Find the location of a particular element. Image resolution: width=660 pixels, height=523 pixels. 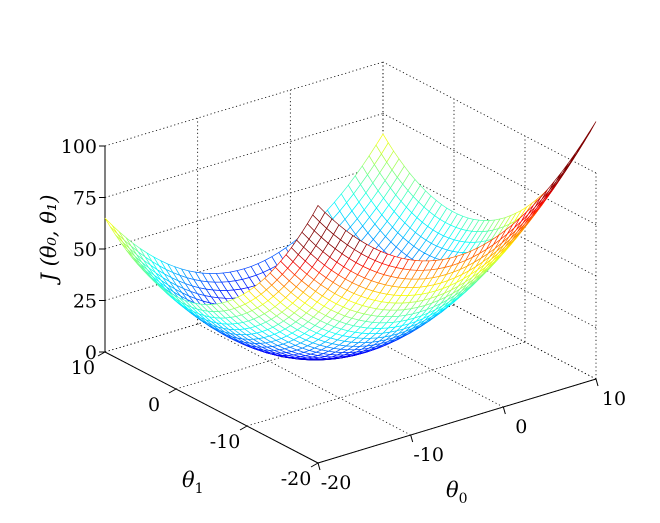

y-axis-title-sub: 1 is located at coordinates (199, 489).